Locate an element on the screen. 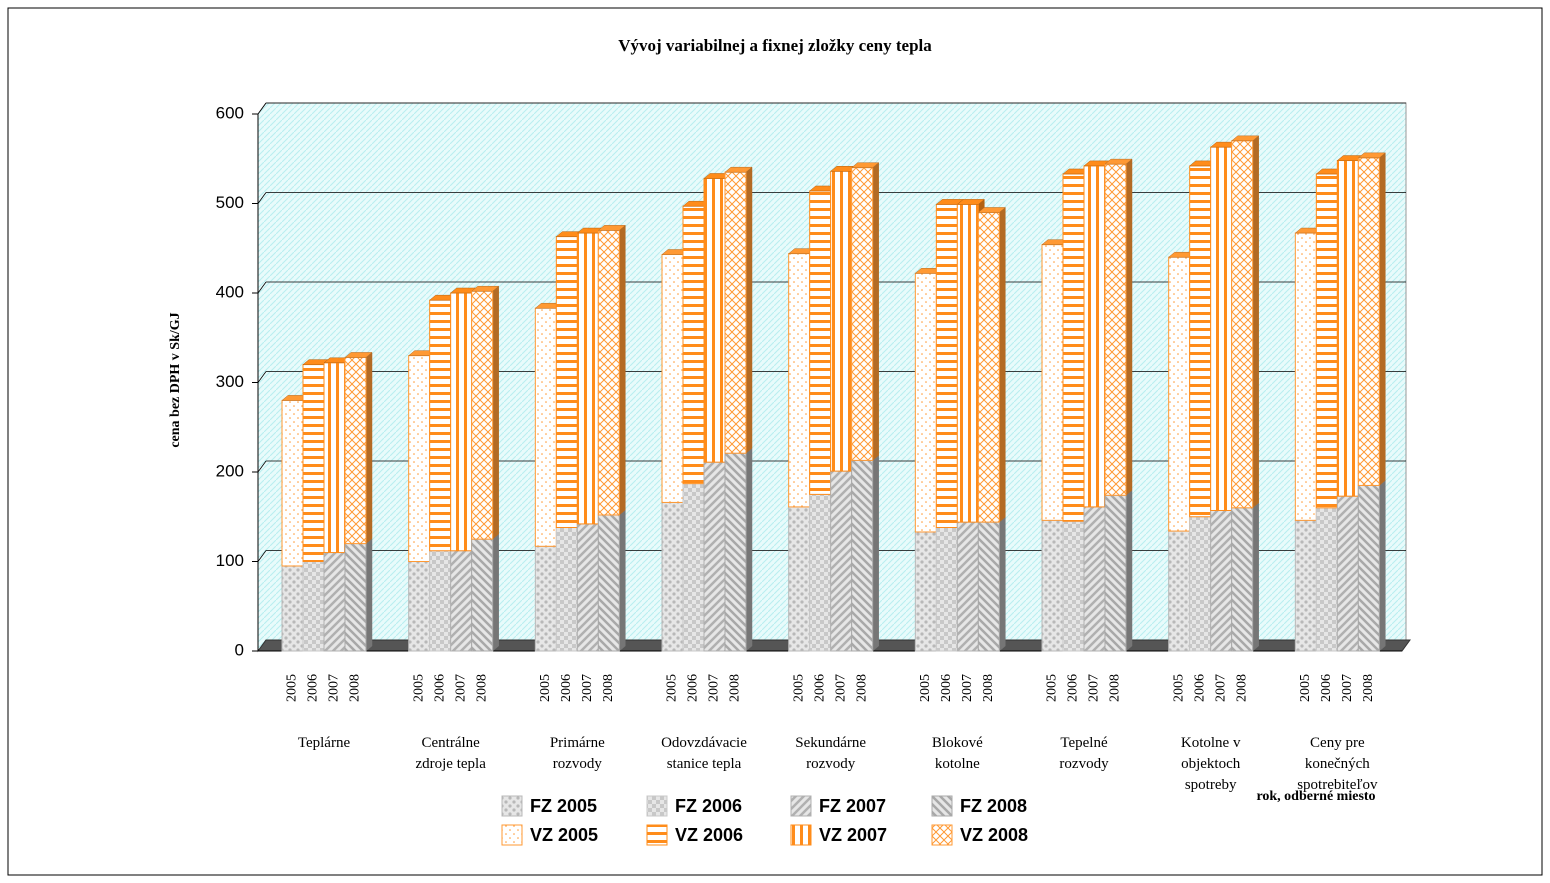  category-label: Primárne rozvody is located at coordinates (577, 753).